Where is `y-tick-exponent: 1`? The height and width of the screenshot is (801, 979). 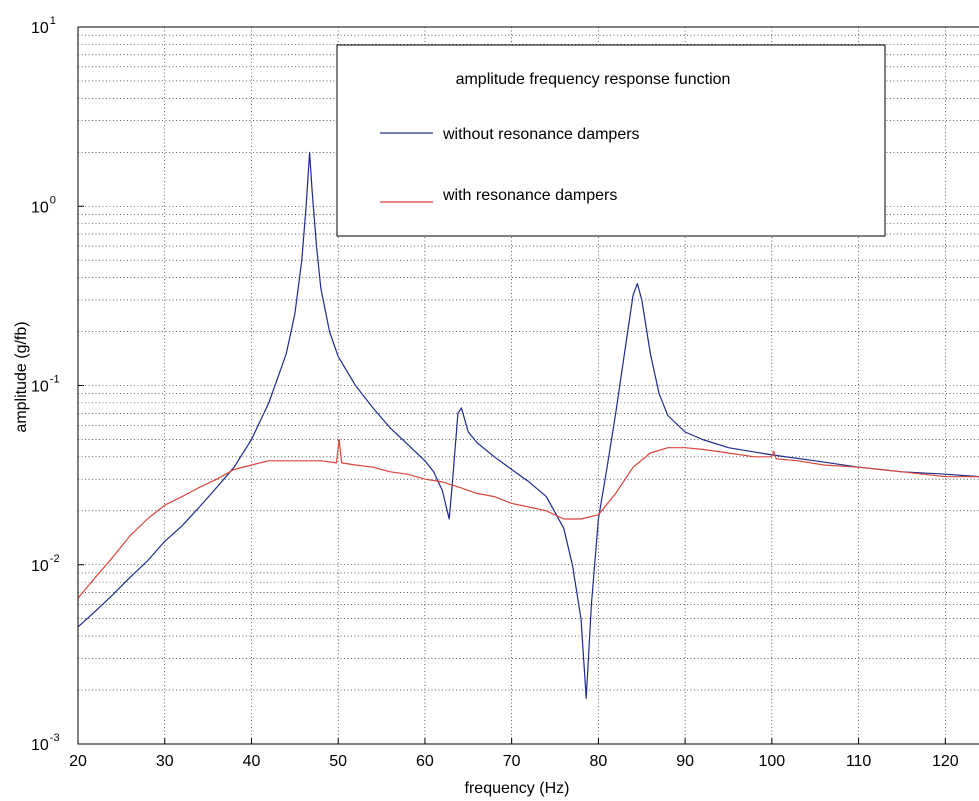
y-tick-exponent: 1 is located at coordinates (53, 21).